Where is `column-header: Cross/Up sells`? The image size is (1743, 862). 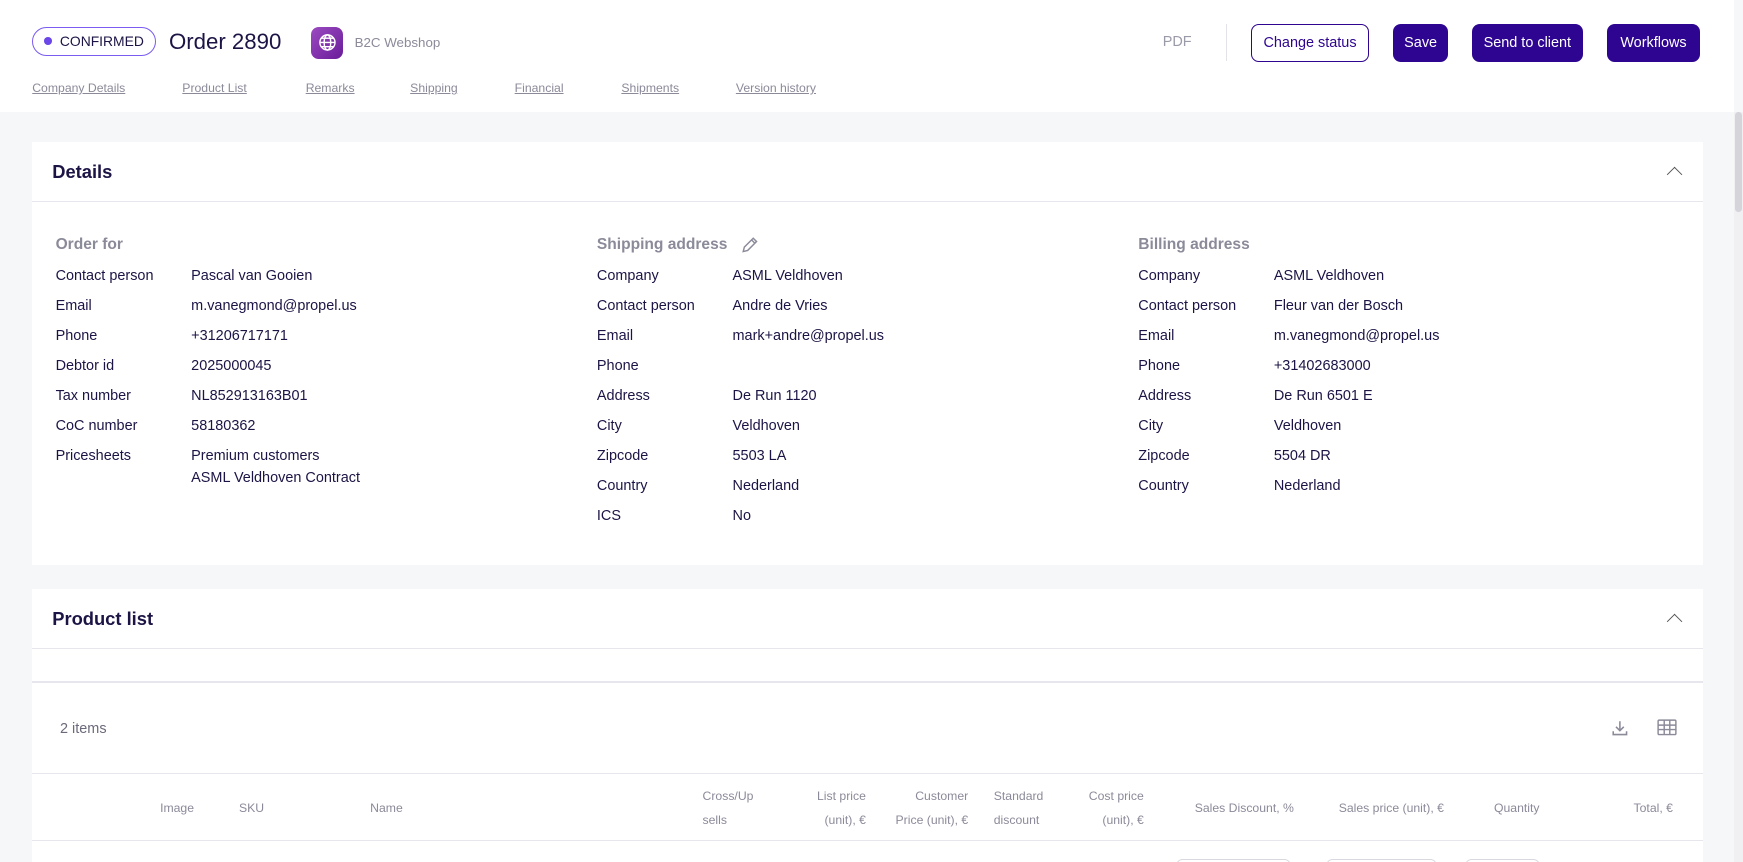 column-header: Cross/Up sells is located at coordinates (728, 807).